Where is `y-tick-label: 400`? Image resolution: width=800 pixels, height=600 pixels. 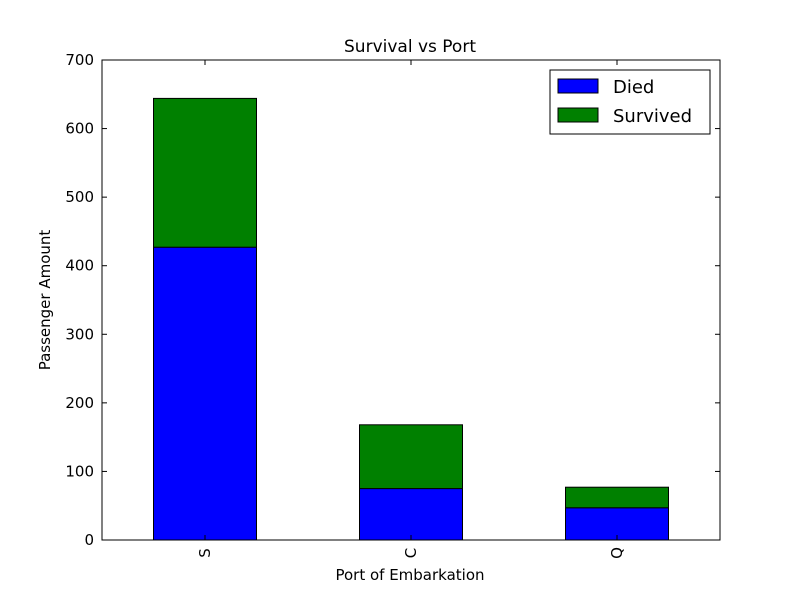 y-tick-label: 400 is located at coordinates (79, 266).